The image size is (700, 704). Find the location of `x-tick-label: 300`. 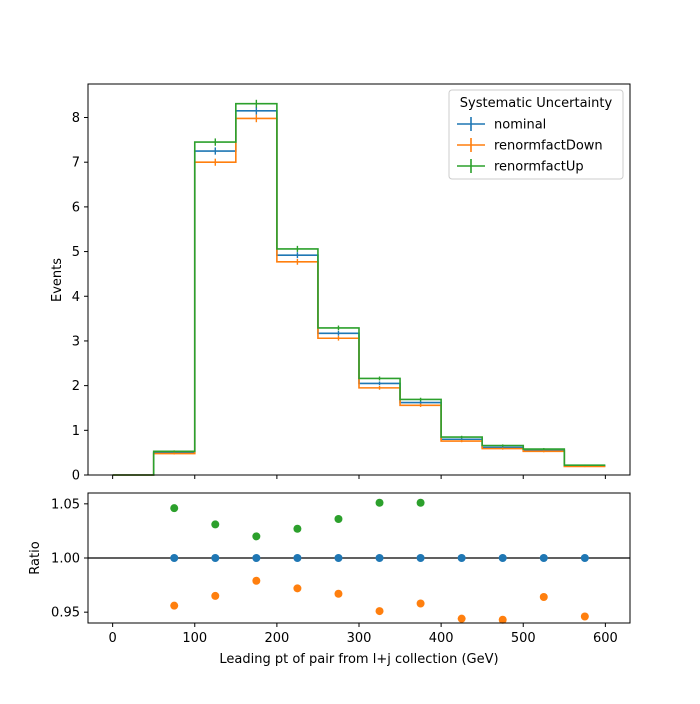

x-tick-label: 300 is located at coordinates (359, 638).